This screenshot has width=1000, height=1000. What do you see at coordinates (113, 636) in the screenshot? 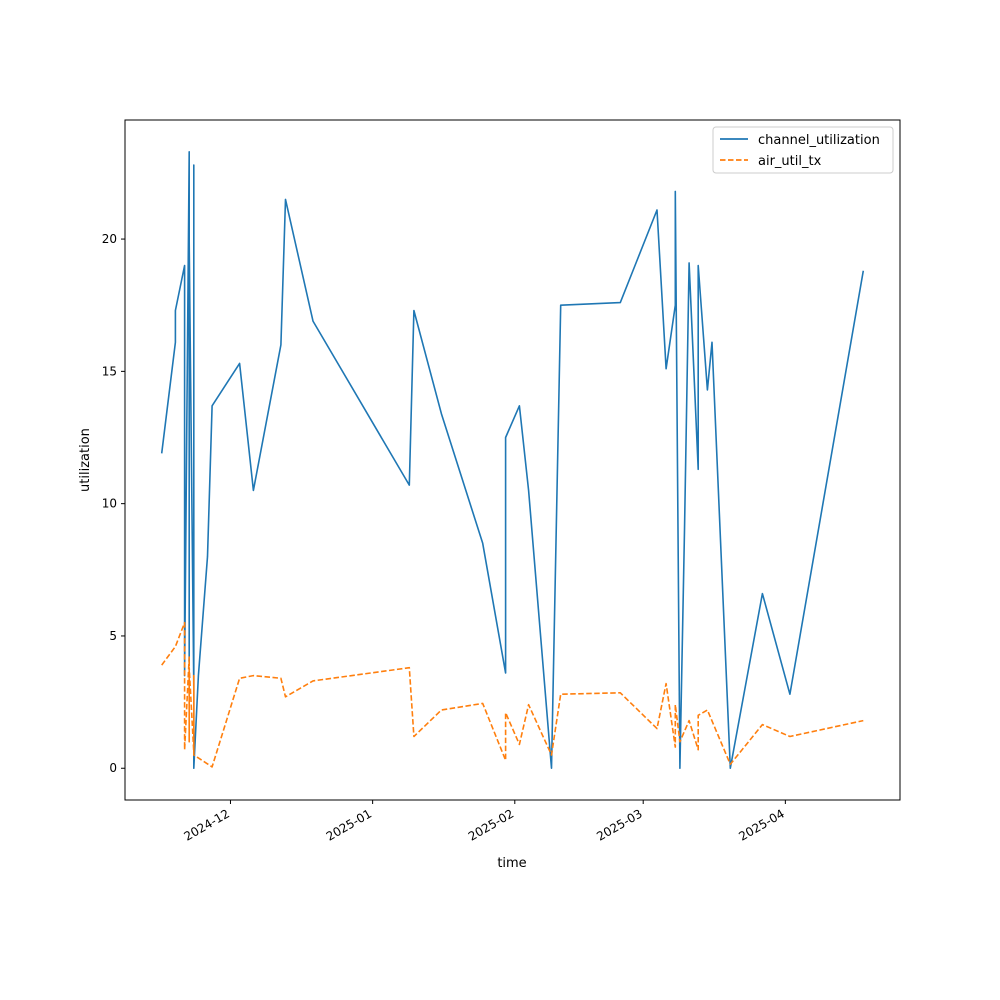
I see `y-tick-label: 5` at bounding box center [113, 636].